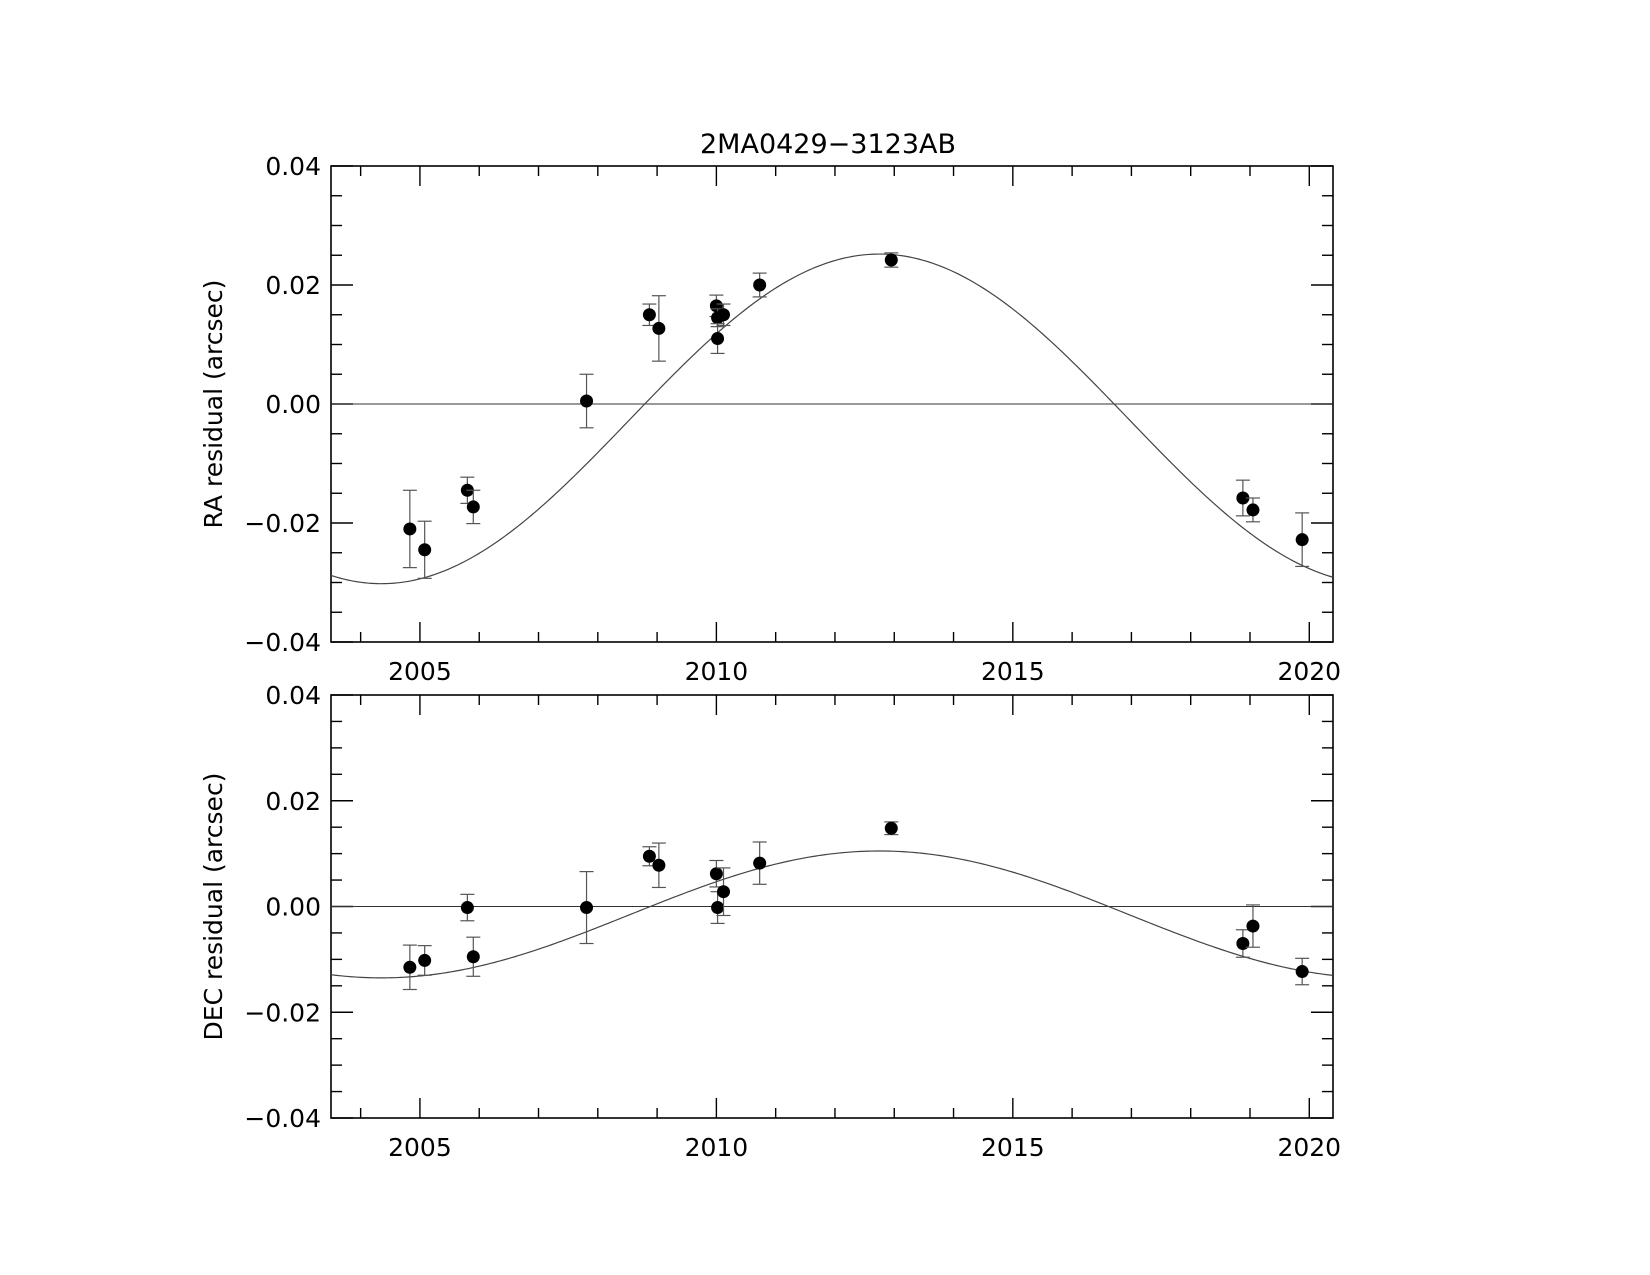 The height and width of the screenshot is (1275, 1650). Describe the element at coordinates (832, 914) in the screenshot. I see `model-curve` at that location.